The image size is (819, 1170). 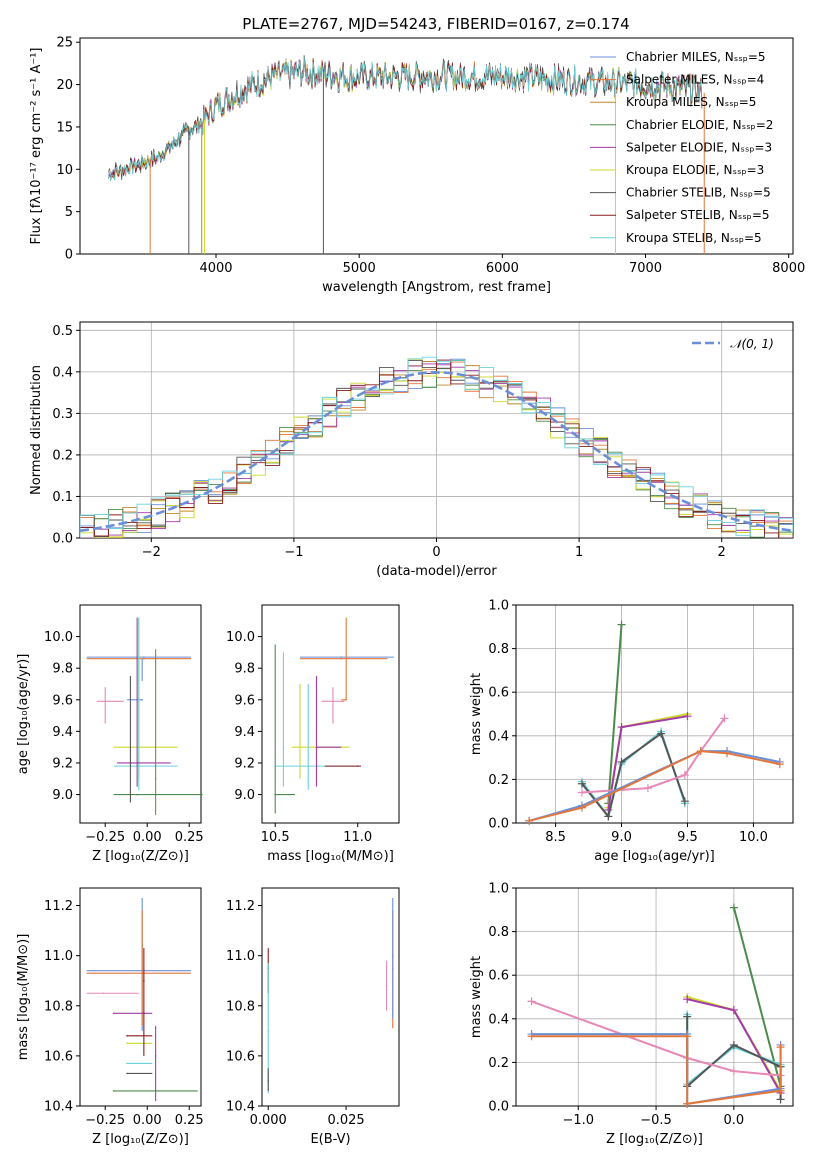 What do you see at coordinates (58, 1107) in the screenshot?
I see `y-tick-label: 10.4` at bounding box center [58, 1107].